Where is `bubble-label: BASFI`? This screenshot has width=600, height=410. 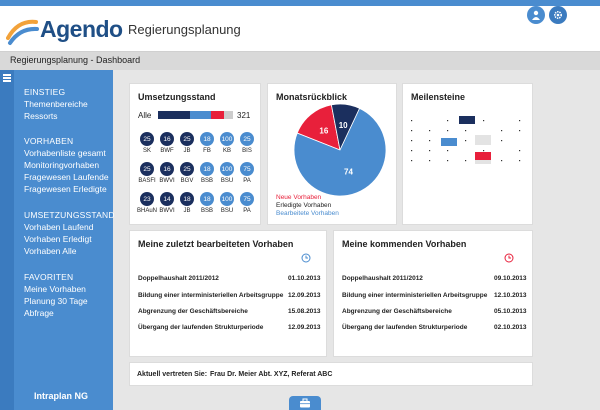 bubble-label: BASFI is located at coordinates (147, 181).